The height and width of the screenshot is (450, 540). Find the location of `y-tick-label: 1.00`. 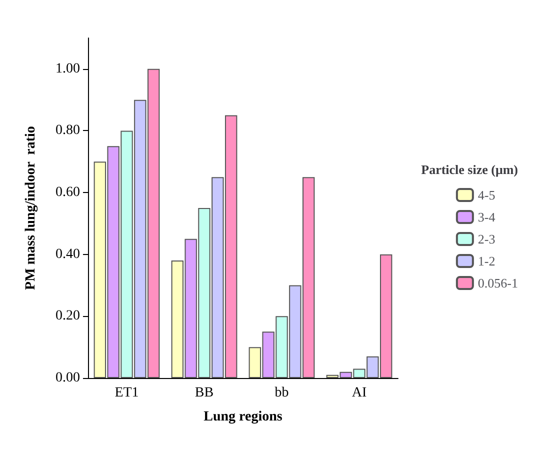

y-tick-label: 1.00 is located at coordinates (68, 68).